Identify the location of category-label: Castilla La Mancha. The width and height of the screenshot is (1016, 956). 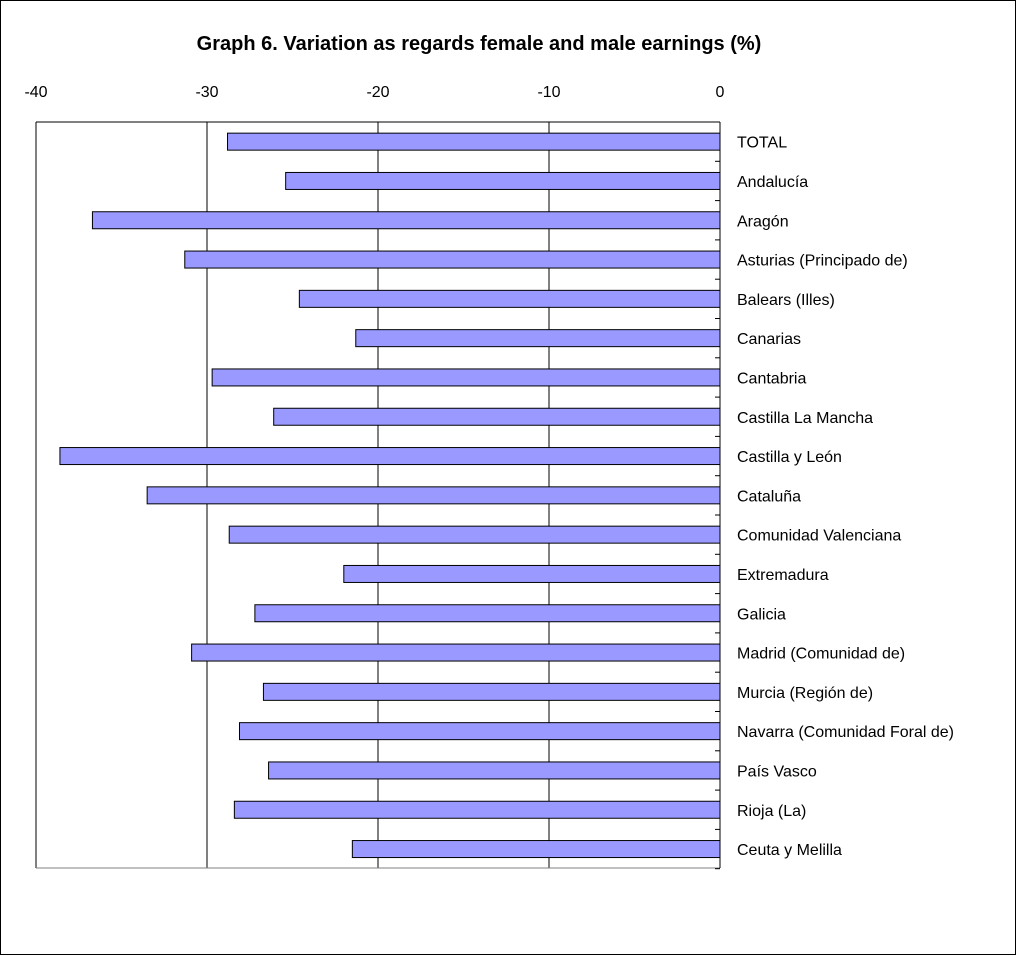
(805, 418).